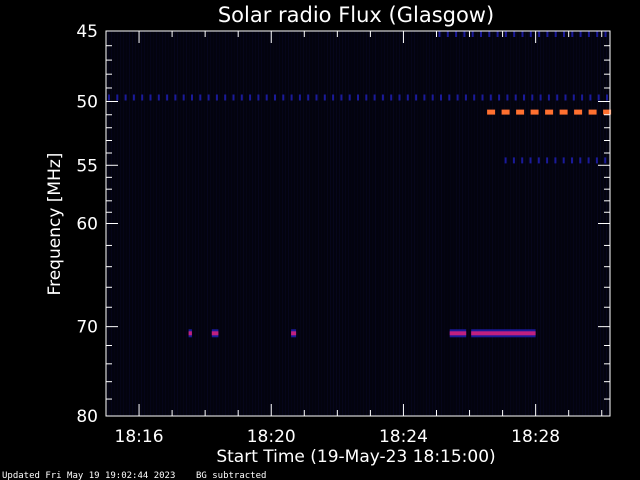 The height and width of the screenshot is (480, 640). I want to click on y-tick-label: 50, so click(87, 103).